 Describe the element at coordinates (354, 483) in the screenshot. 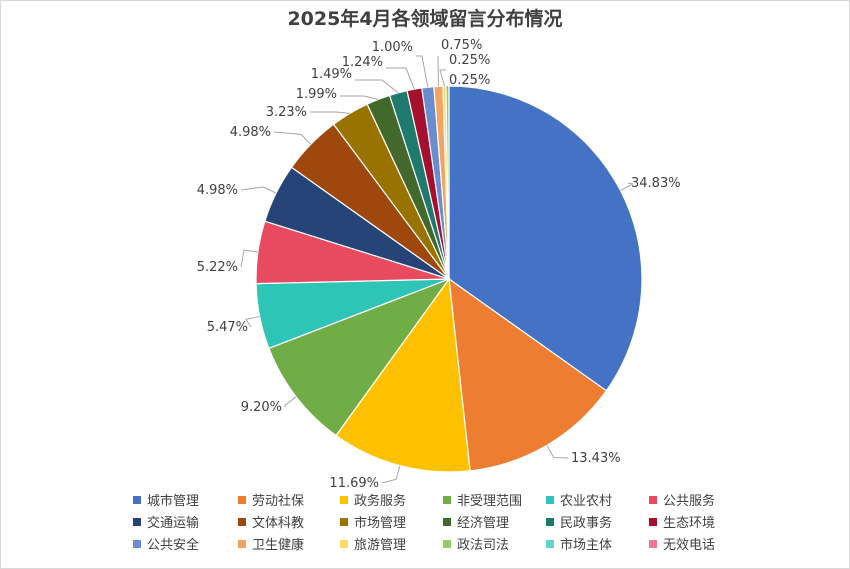

I see `data-label-3: 11.69%` at that location.